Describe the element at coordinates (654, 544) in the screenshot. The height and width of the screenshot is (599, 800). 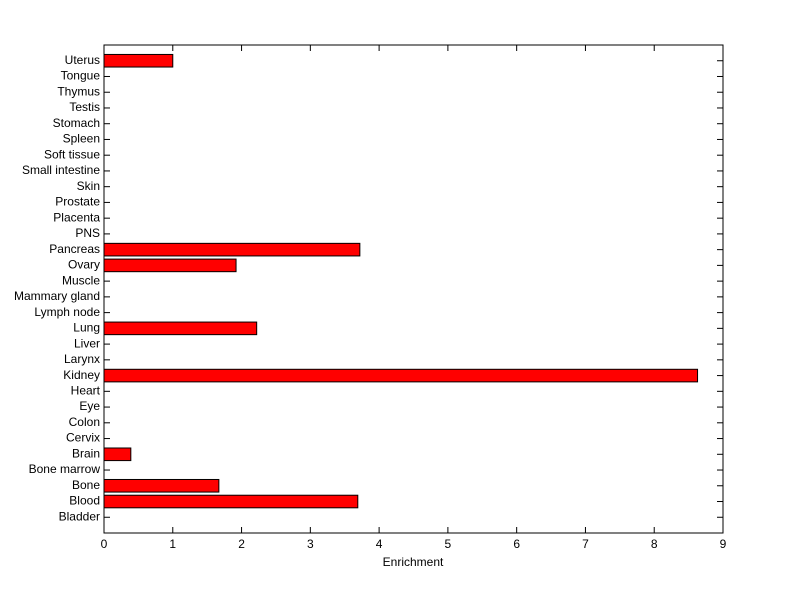
I see `x-tick-label: 8` at that location.